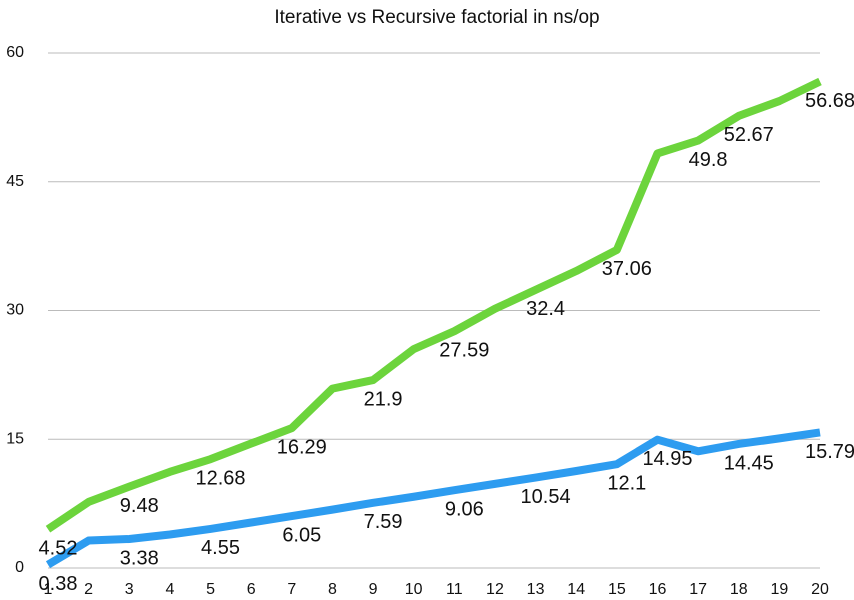 The width and height of the screenshot is (854, 600). What do you see at coordinates (88, 589) in the screenshot?
I see `x-tick-label: 2` at bounding box center [88, 589].